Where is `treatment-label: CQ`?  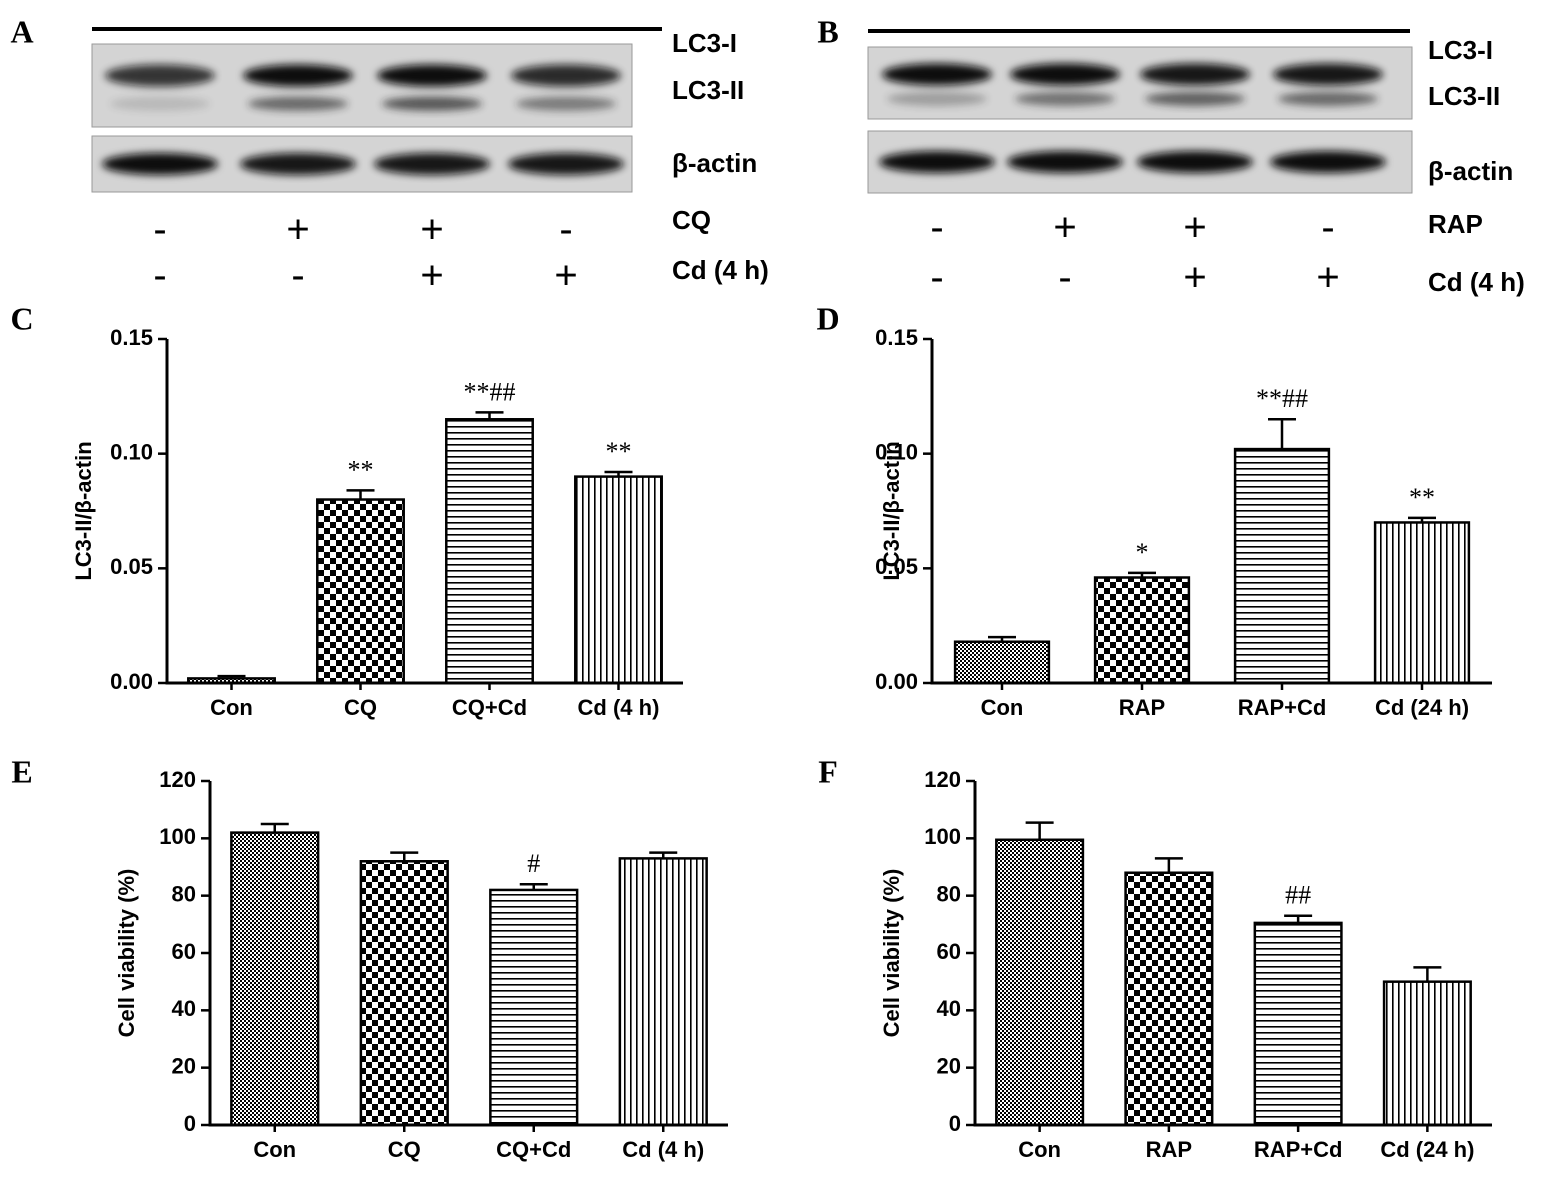 treatment-label: CQ is located at coordinates (691, 220).